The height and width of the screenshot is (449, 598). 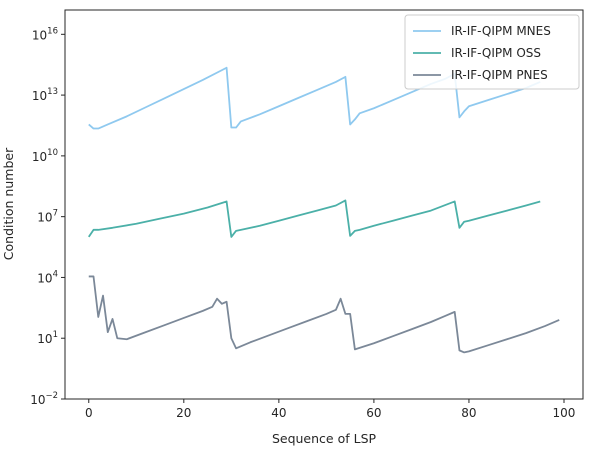 I want to click on x-axis-label: Sequence of LSP, so click(x=324, y=438).